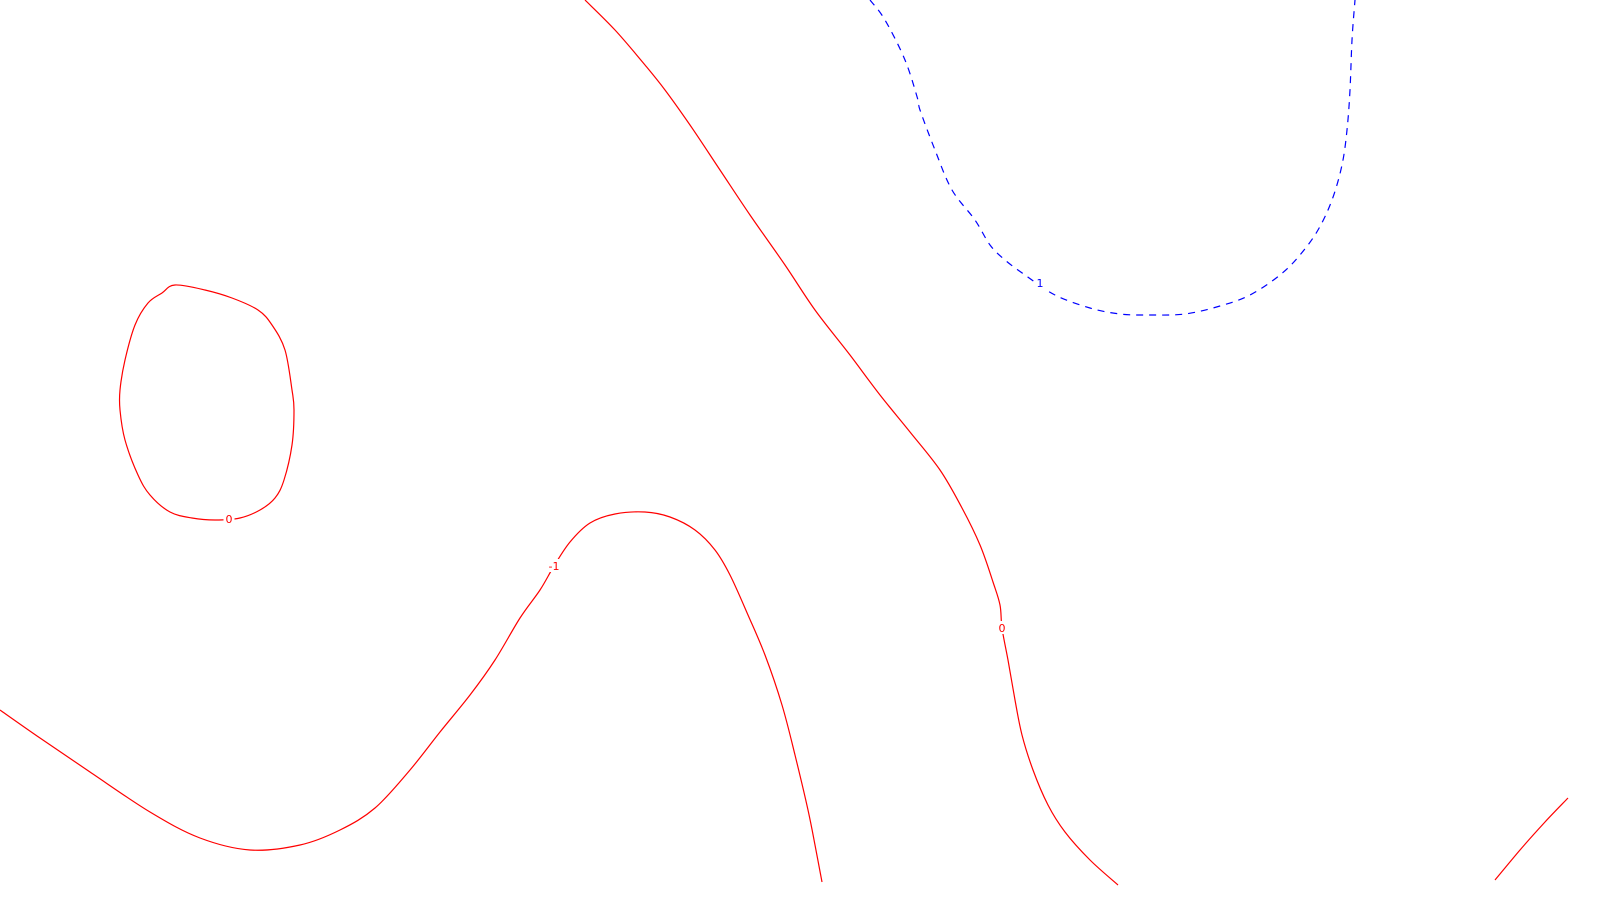 This screenshot has width=1600, height=900. I want to click on contour-label: 1, so click(1040, 283).